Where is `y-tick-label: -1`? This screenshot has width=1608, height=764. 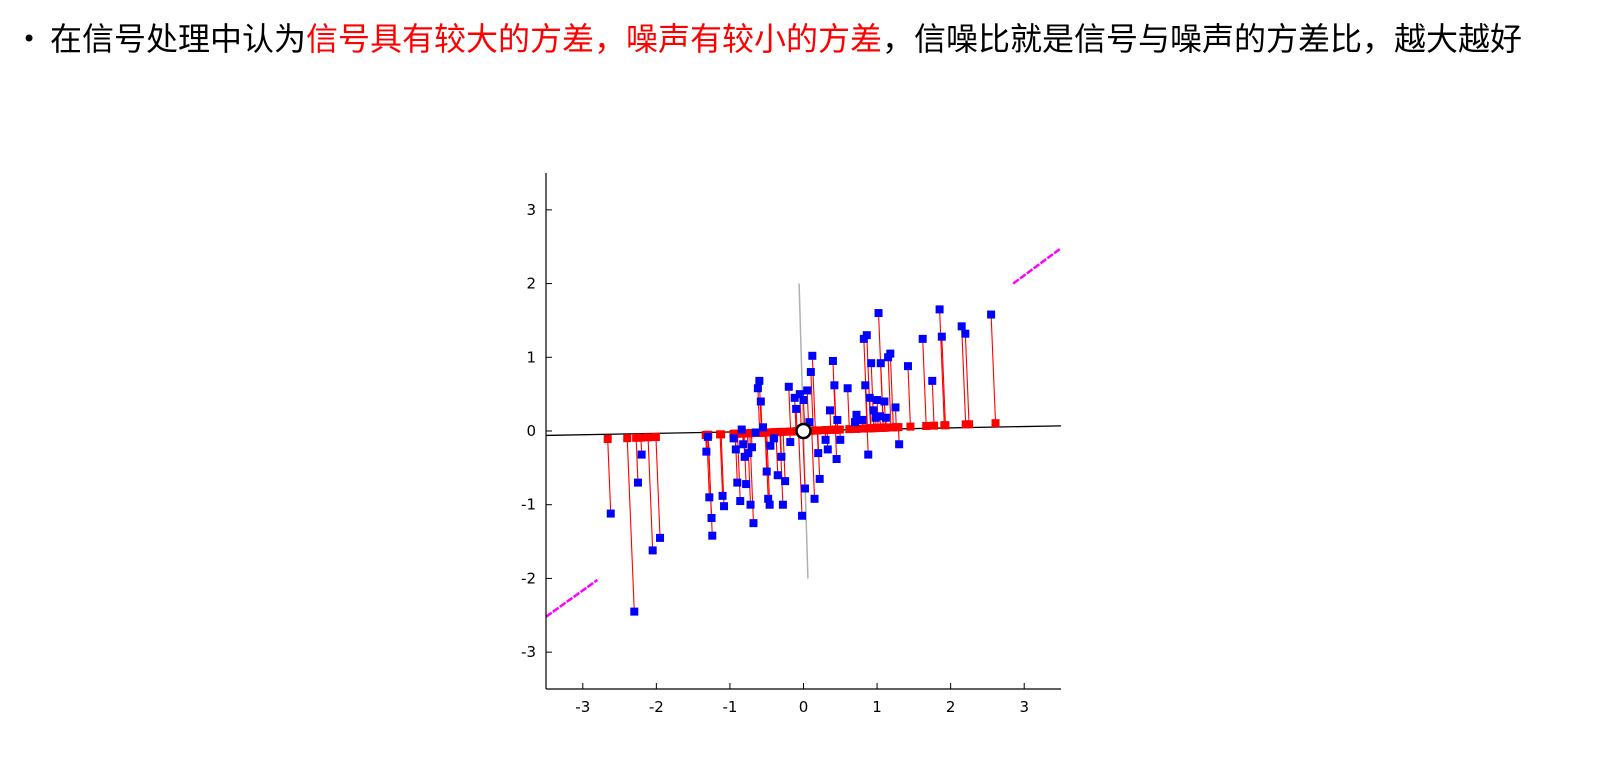
y-tick-label: -1 is located at coordinates (528, 505).